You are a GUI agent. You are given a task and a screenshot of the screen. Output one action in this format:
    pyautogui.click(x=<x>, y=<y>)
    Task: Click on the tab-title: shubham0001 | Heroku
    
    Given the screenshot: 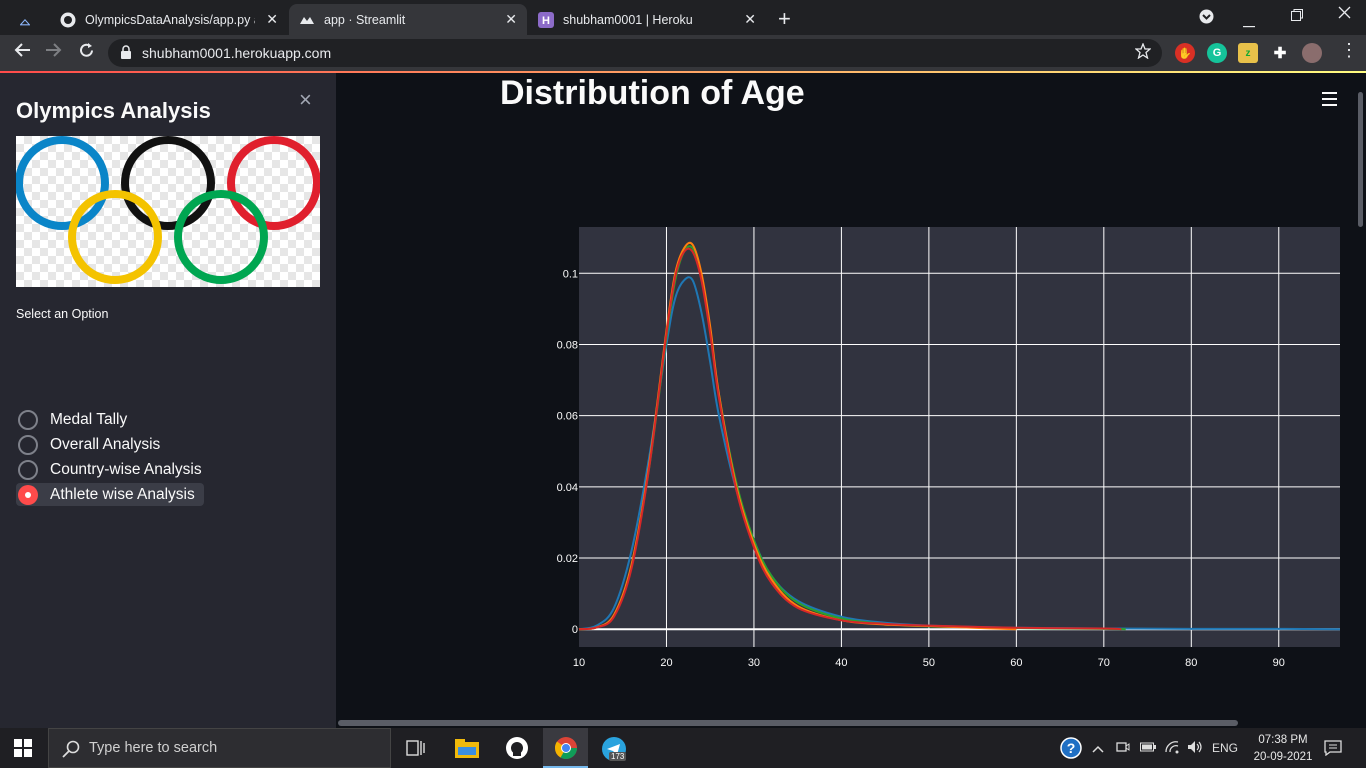 What is the action you would take?
    pyautogui.click(x=628, y=19)
    